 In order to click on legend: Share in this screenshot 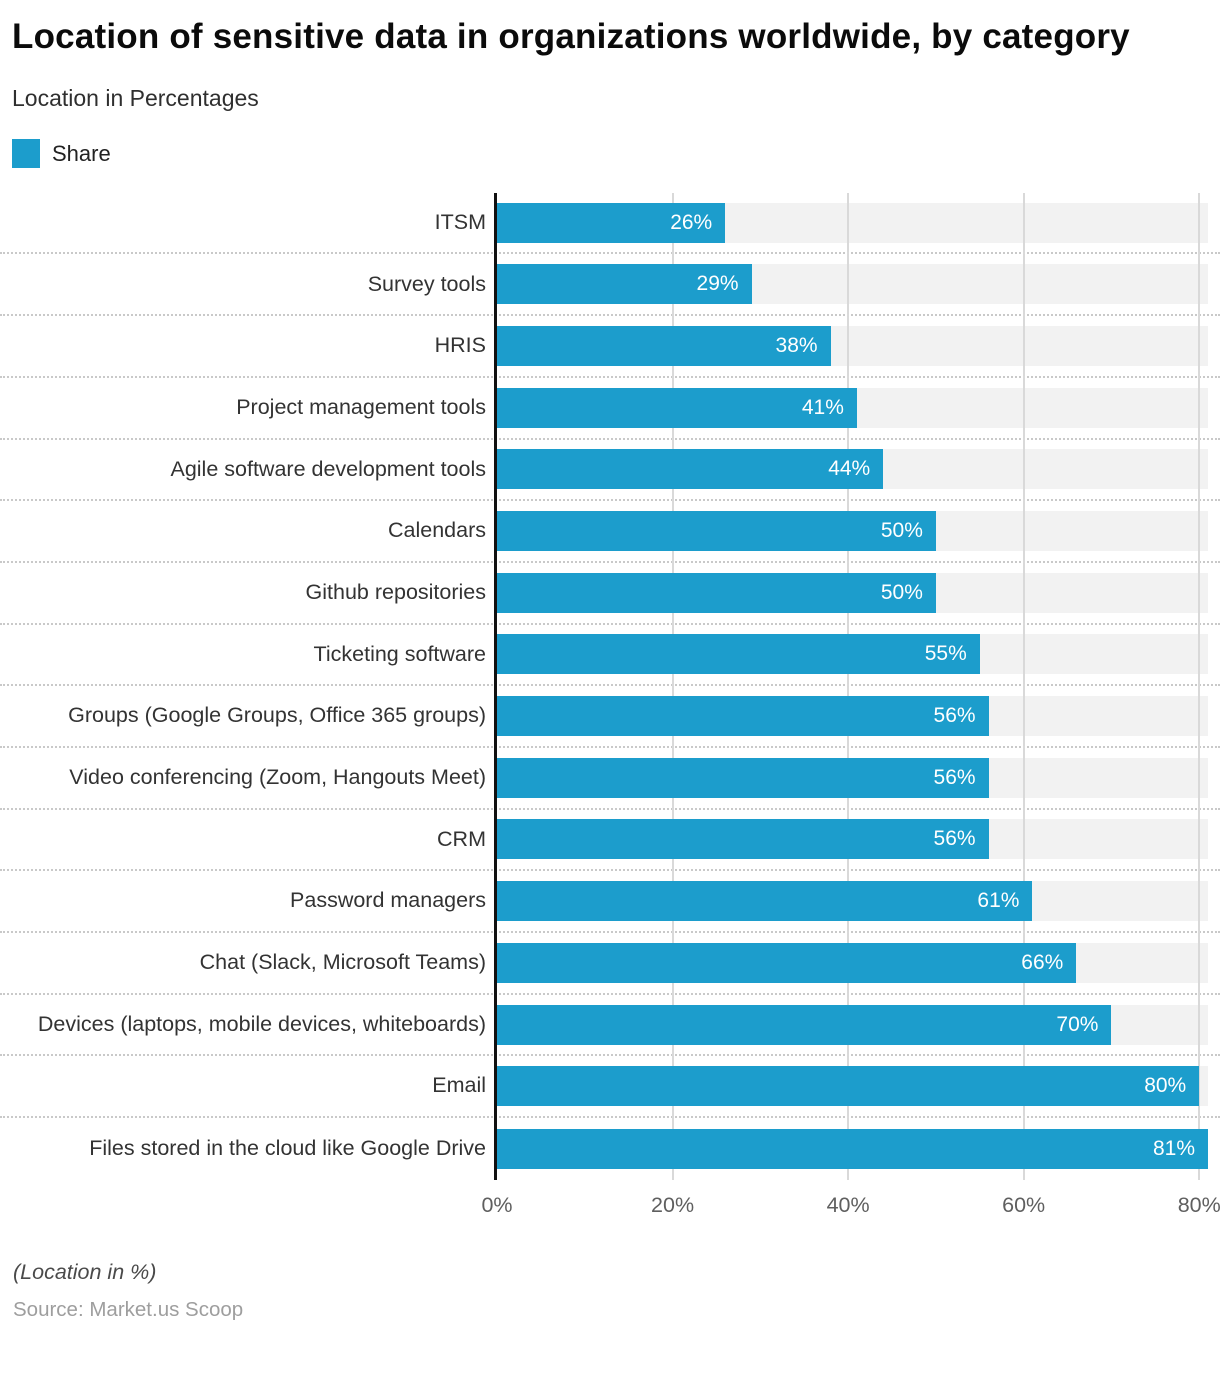, I will do `click(616, 154)`.